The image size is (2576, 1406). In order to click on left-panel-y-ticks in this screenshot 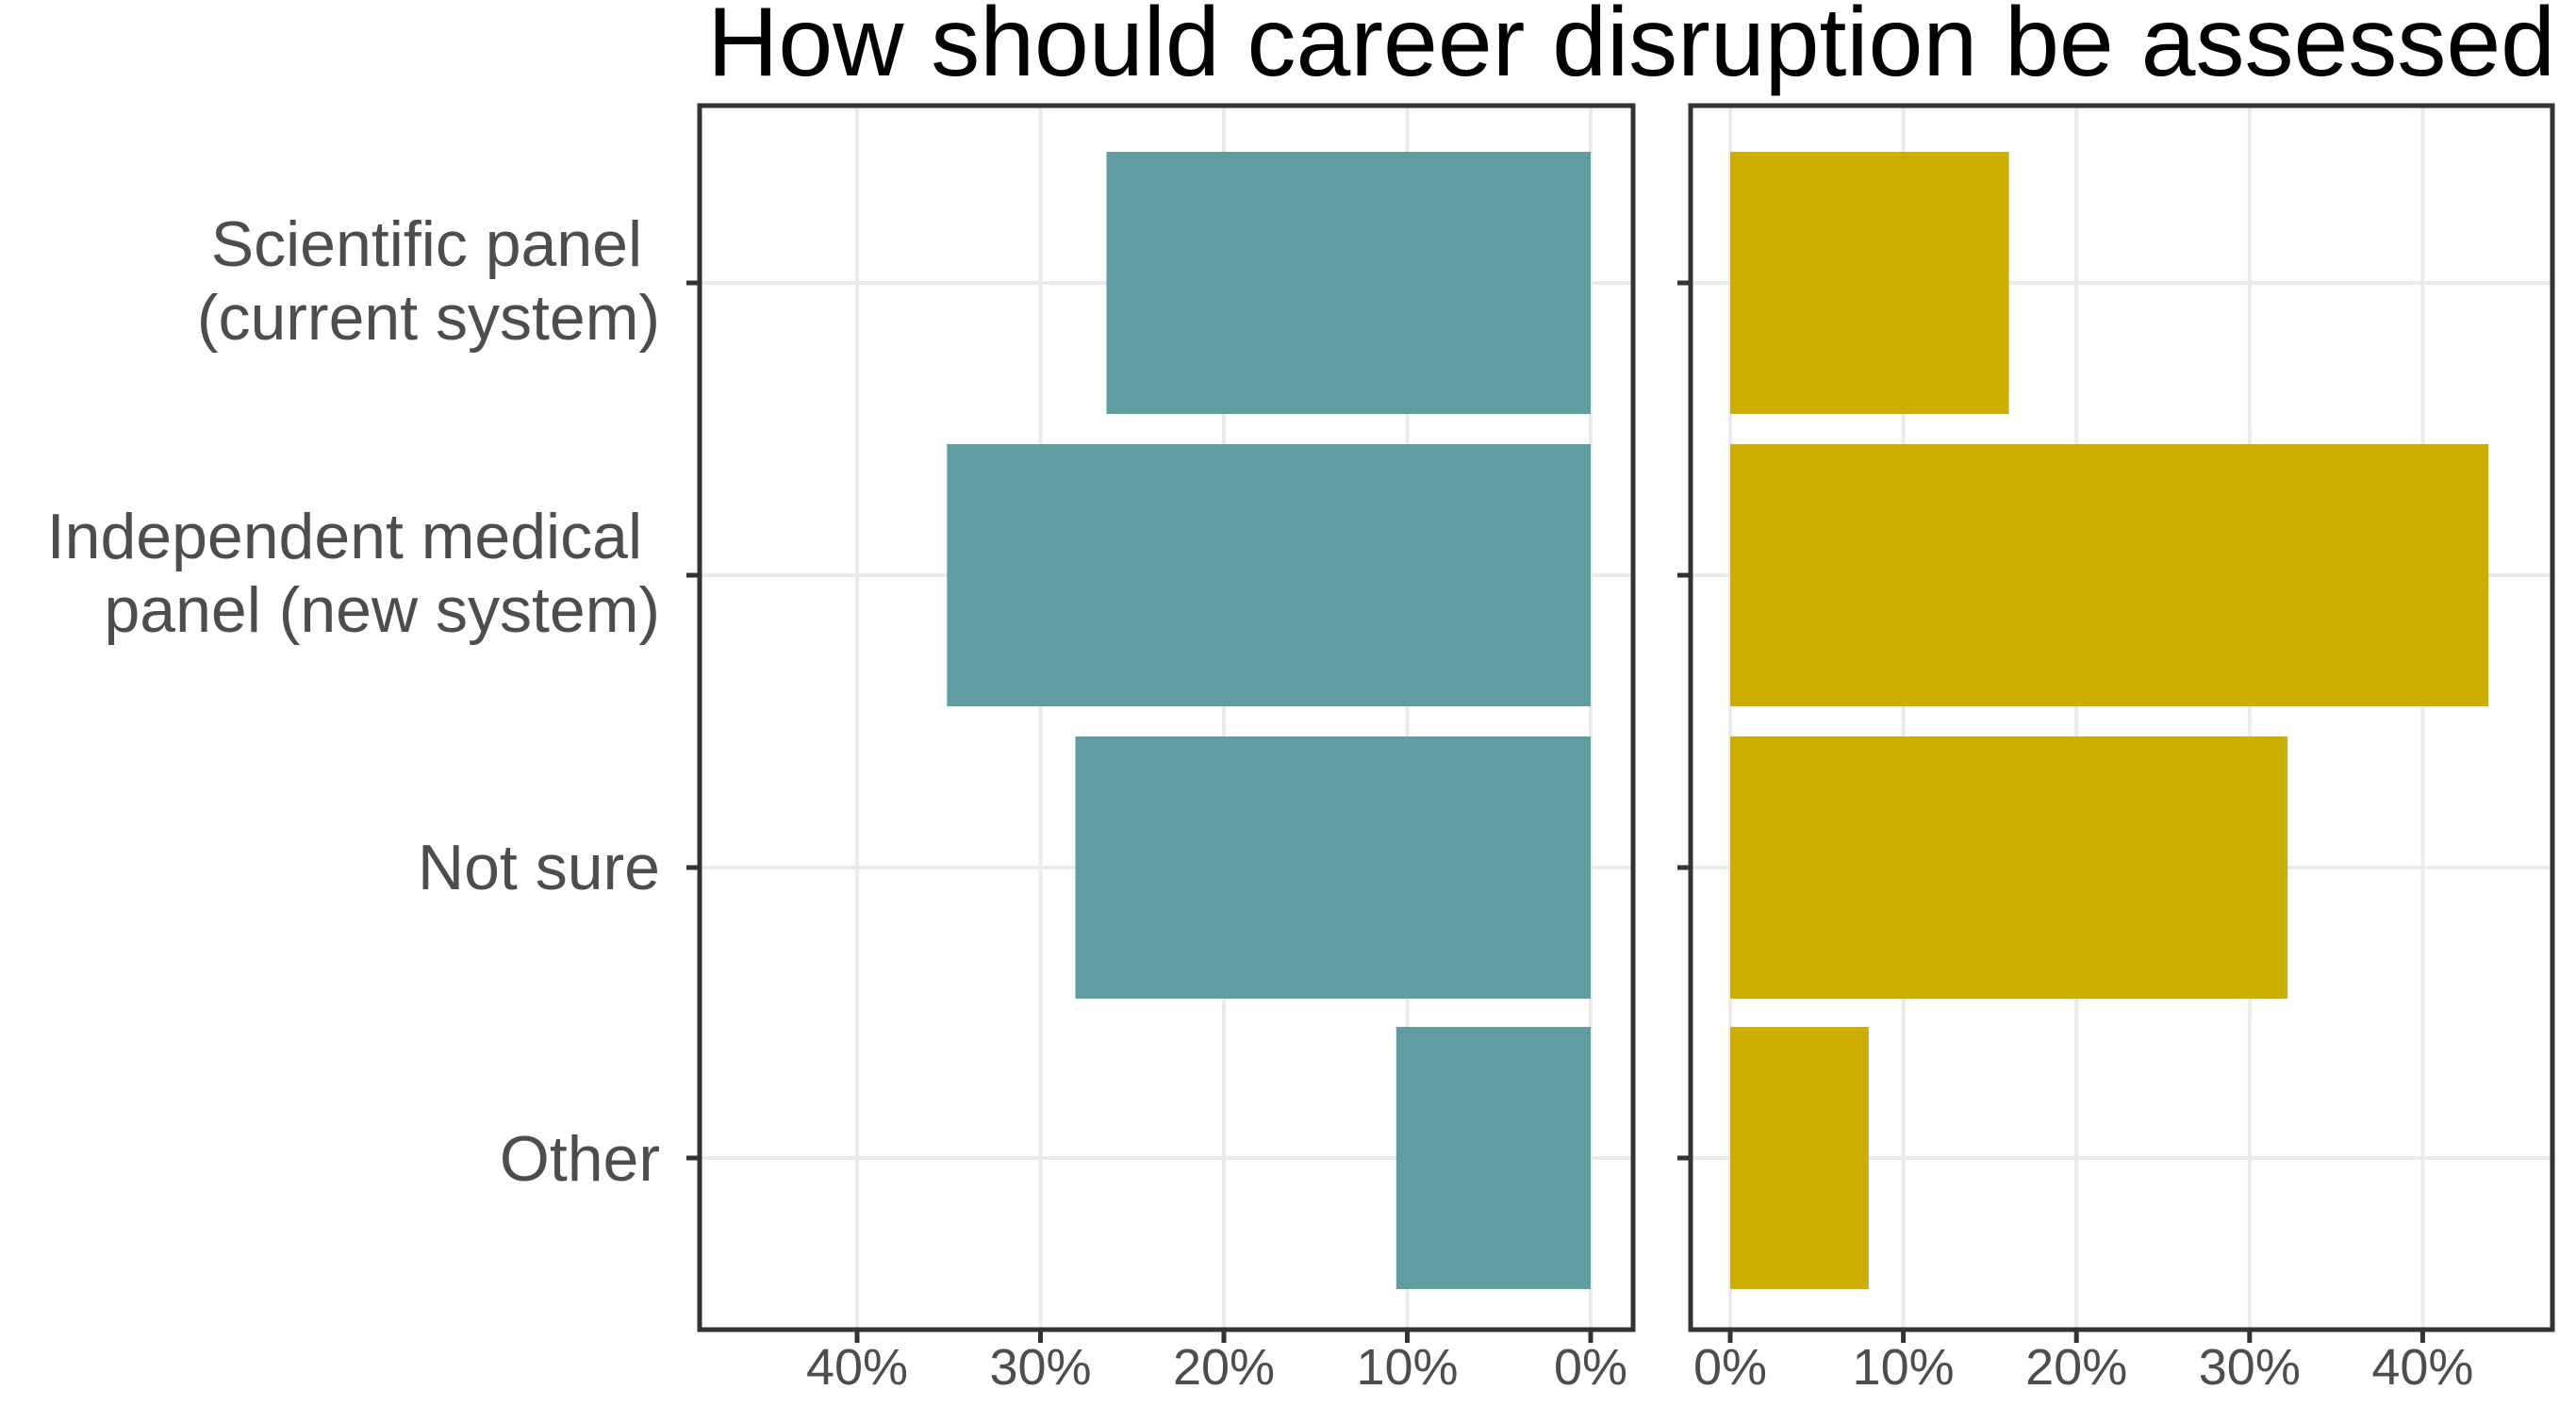, I will do `click(693, 720)`.